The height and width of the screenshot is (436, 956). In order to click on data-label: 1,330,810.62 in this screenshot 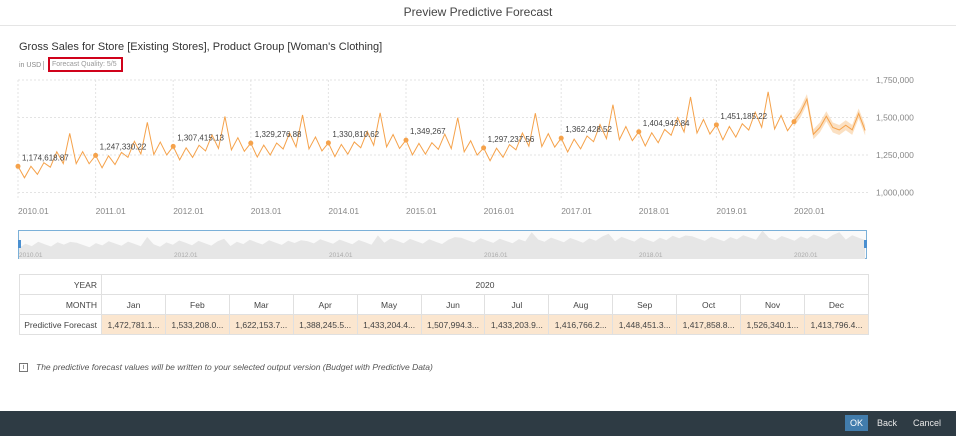, I will do `click(355, 134)`.